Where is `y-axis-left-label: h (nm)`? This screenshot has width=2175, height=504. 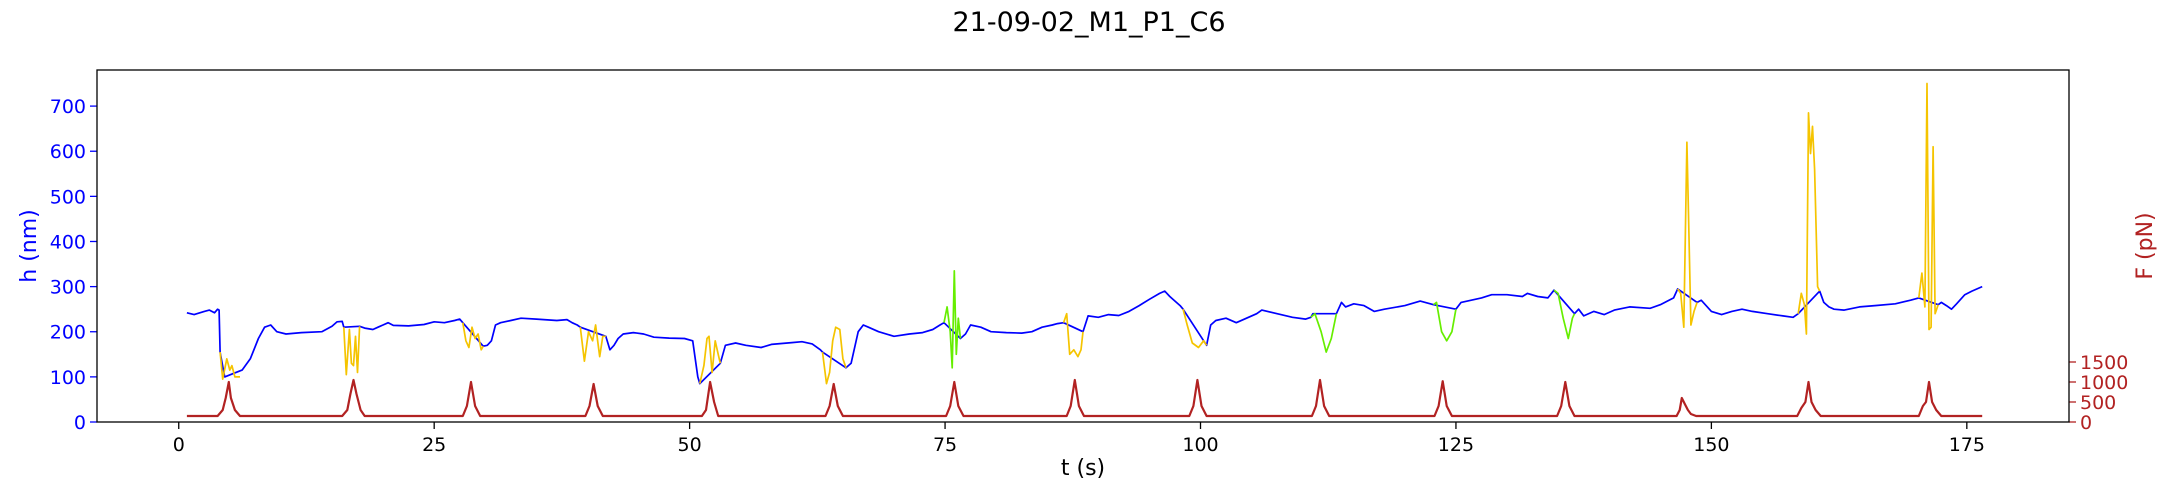
y-axis-left-label: h (nm) is located at coordinates (29, 245).